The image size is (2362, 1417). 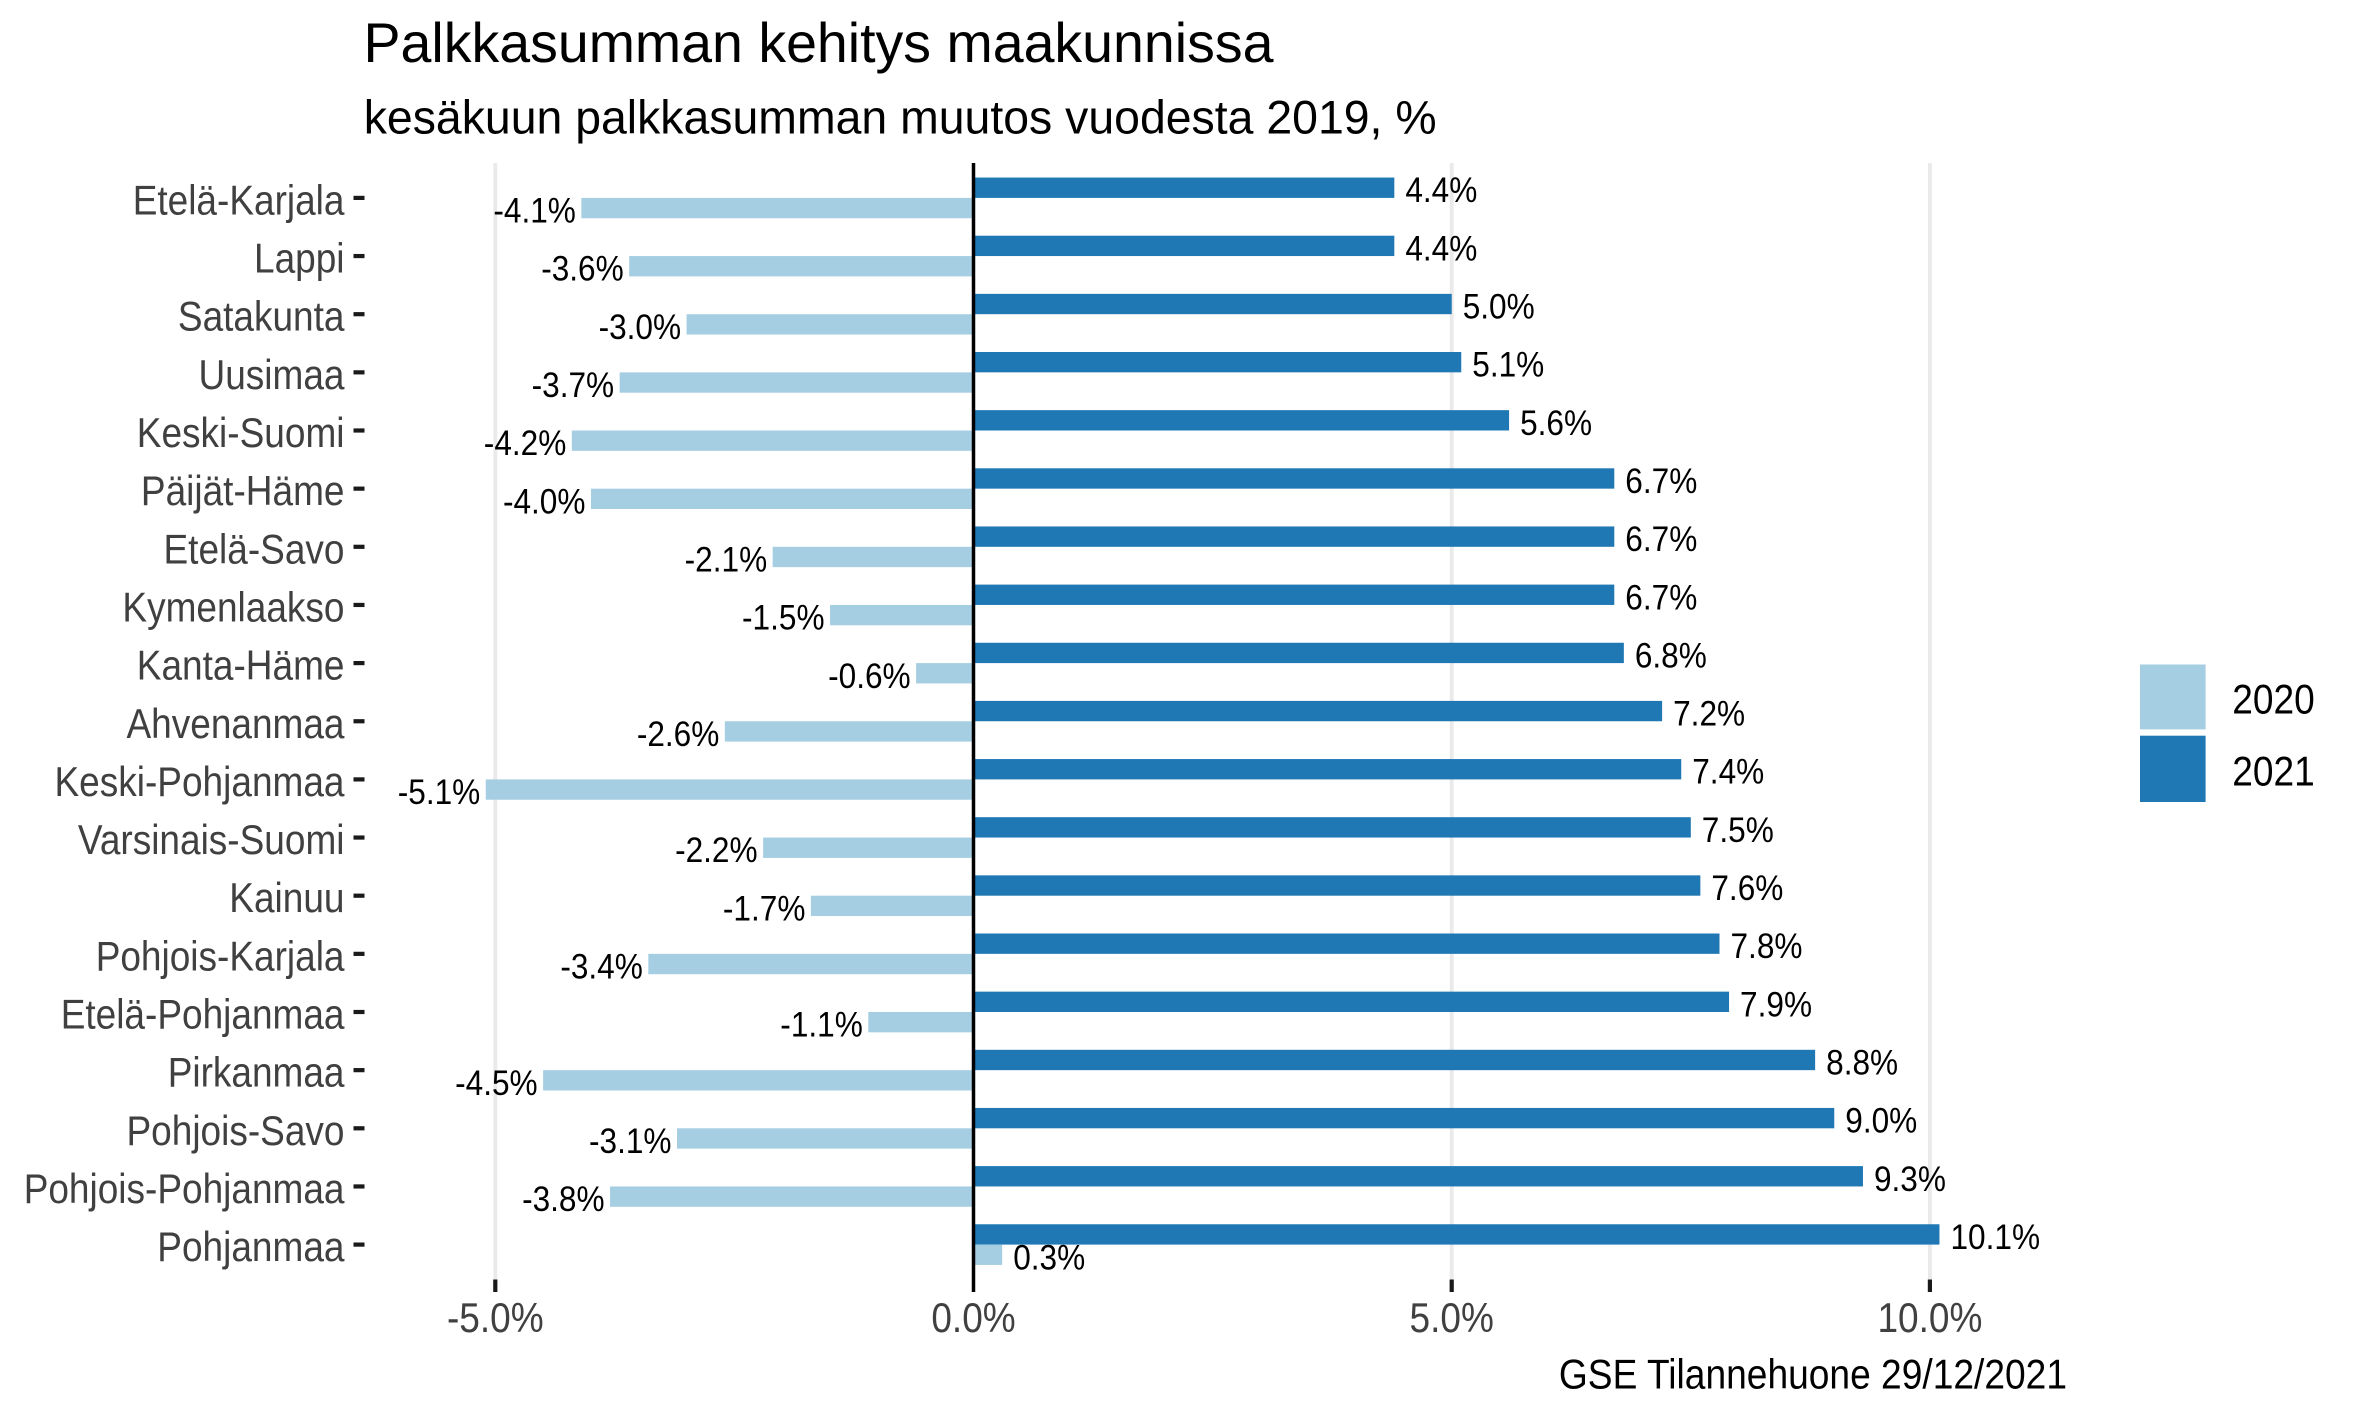 I want to click on svg-text: Kymenlaakso, so click(x=233, y=606).